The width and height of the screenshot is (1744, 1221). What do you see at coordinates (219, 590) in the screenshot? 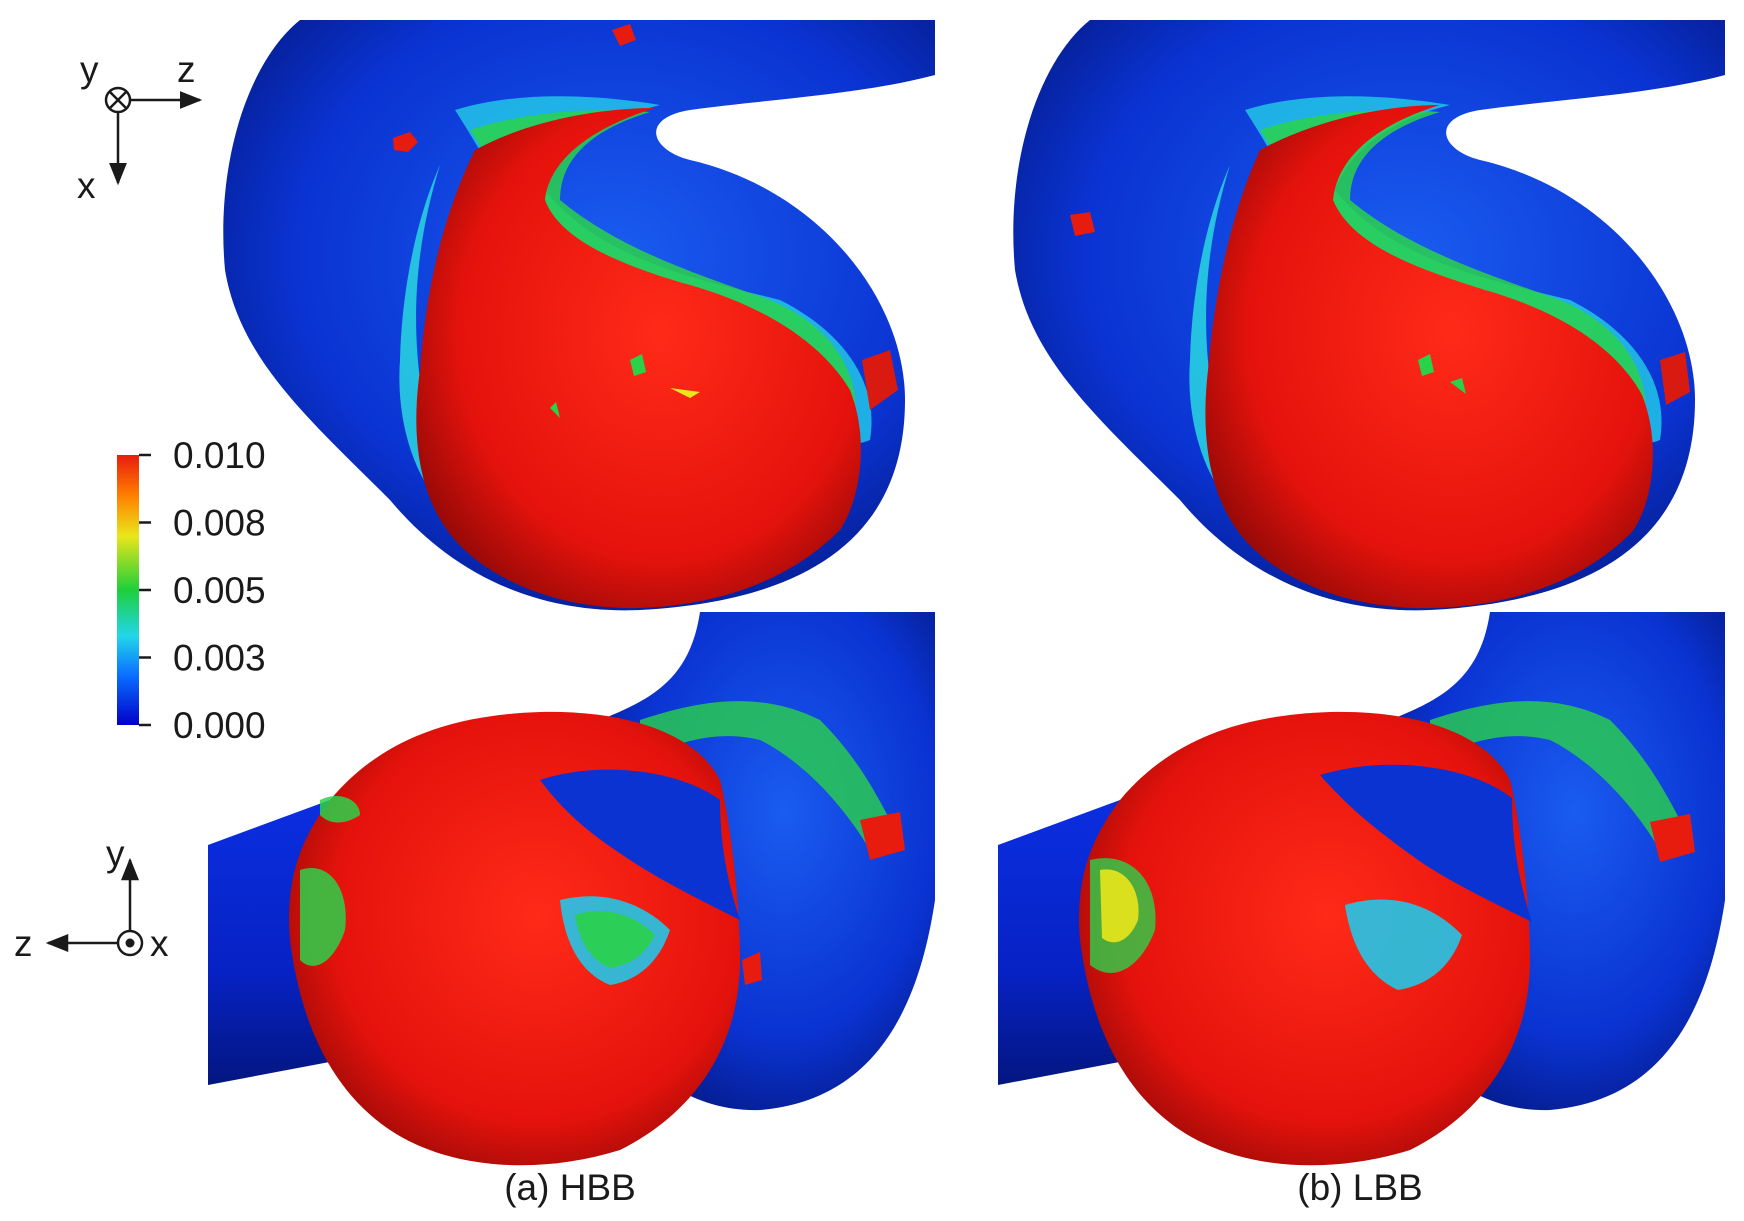
I see `colorbar-tick-label: 0.005` at bounding box center [219, 590].